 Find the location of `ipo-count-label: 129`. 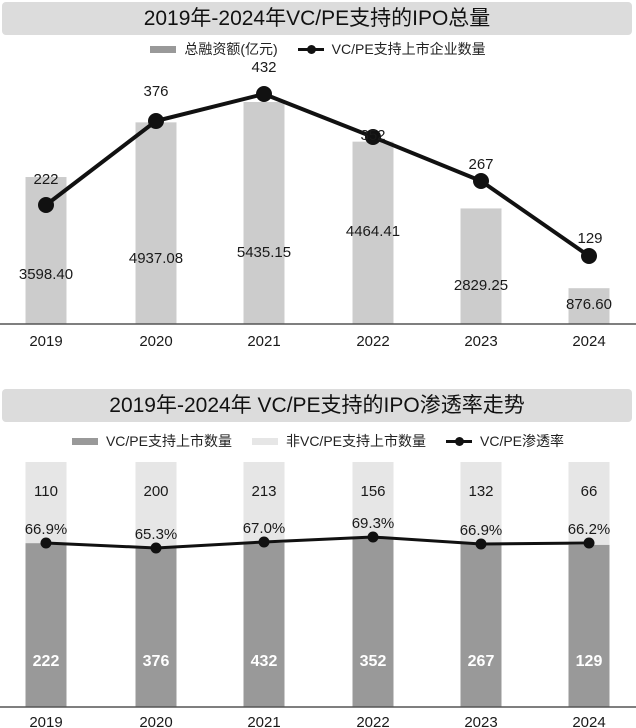

ipo-count-label: 129 is located at coordinates (589, 238).